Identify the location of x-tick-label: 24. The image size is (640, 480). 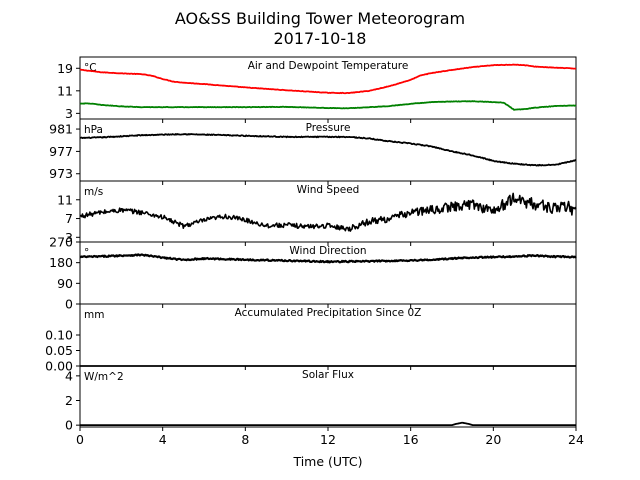
(576, 439).